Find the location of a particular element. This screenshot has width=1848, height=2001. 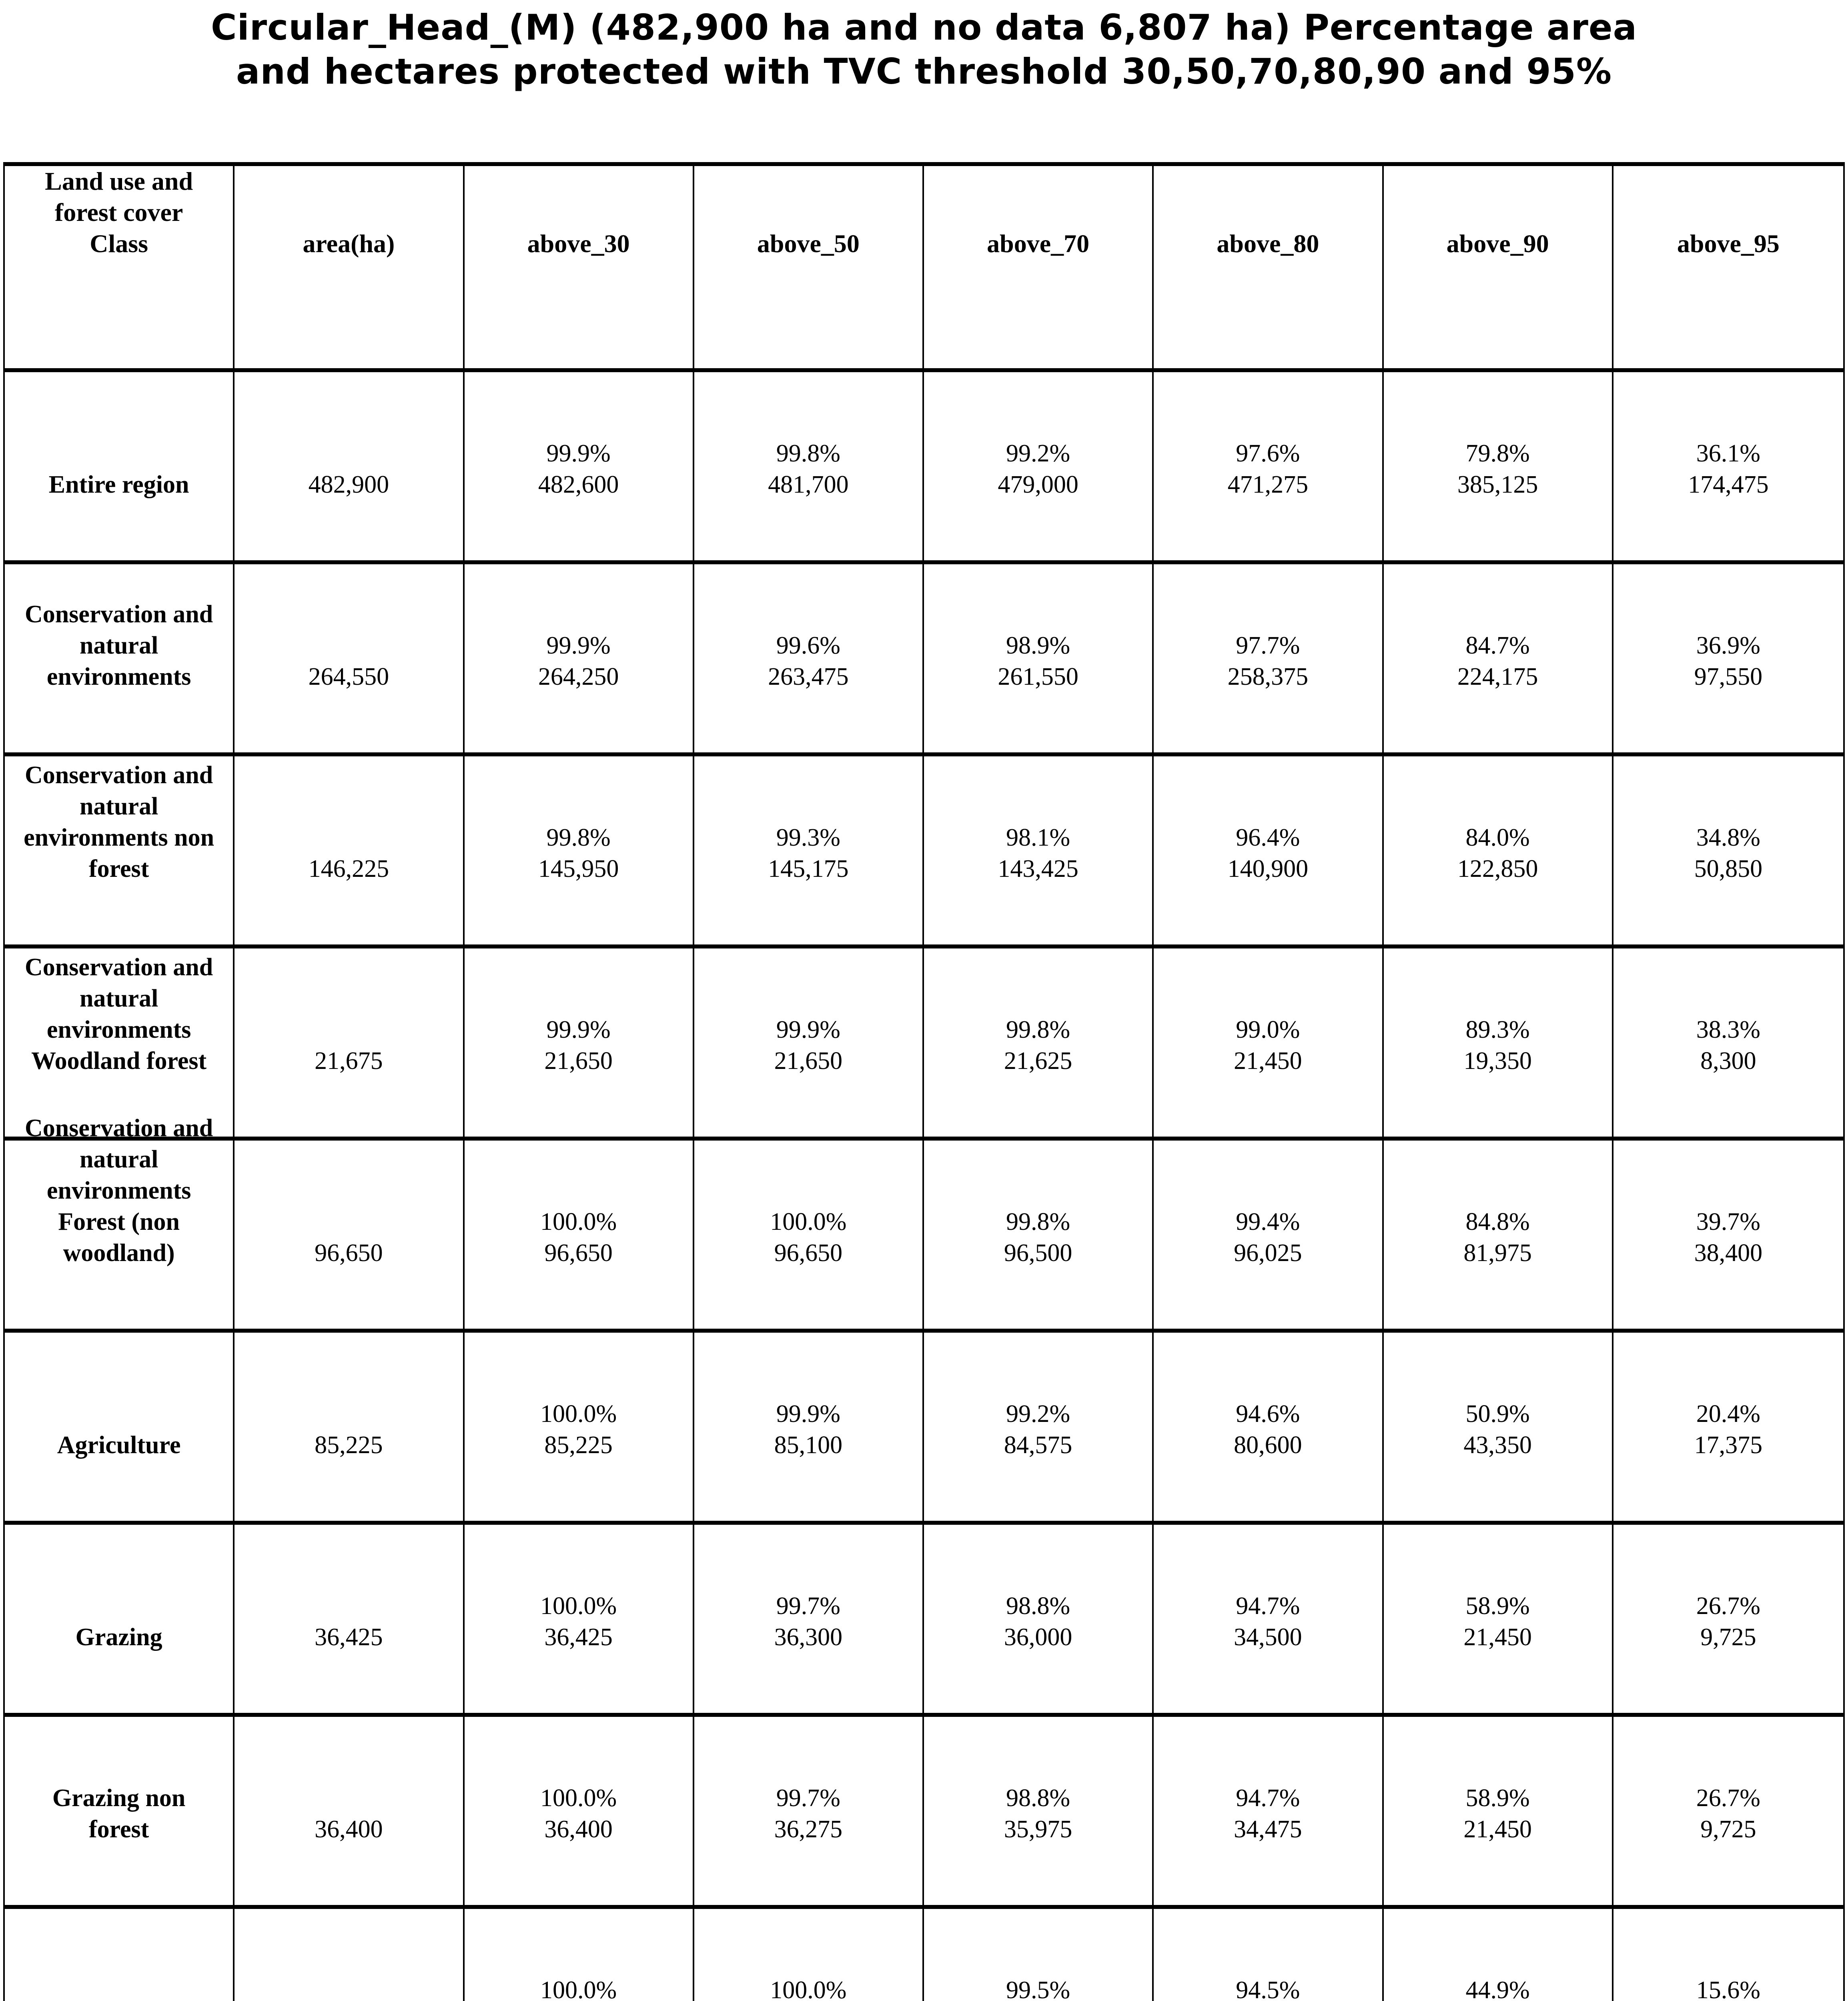

area-cell: 264,550 is located at coordinates (350, 660).